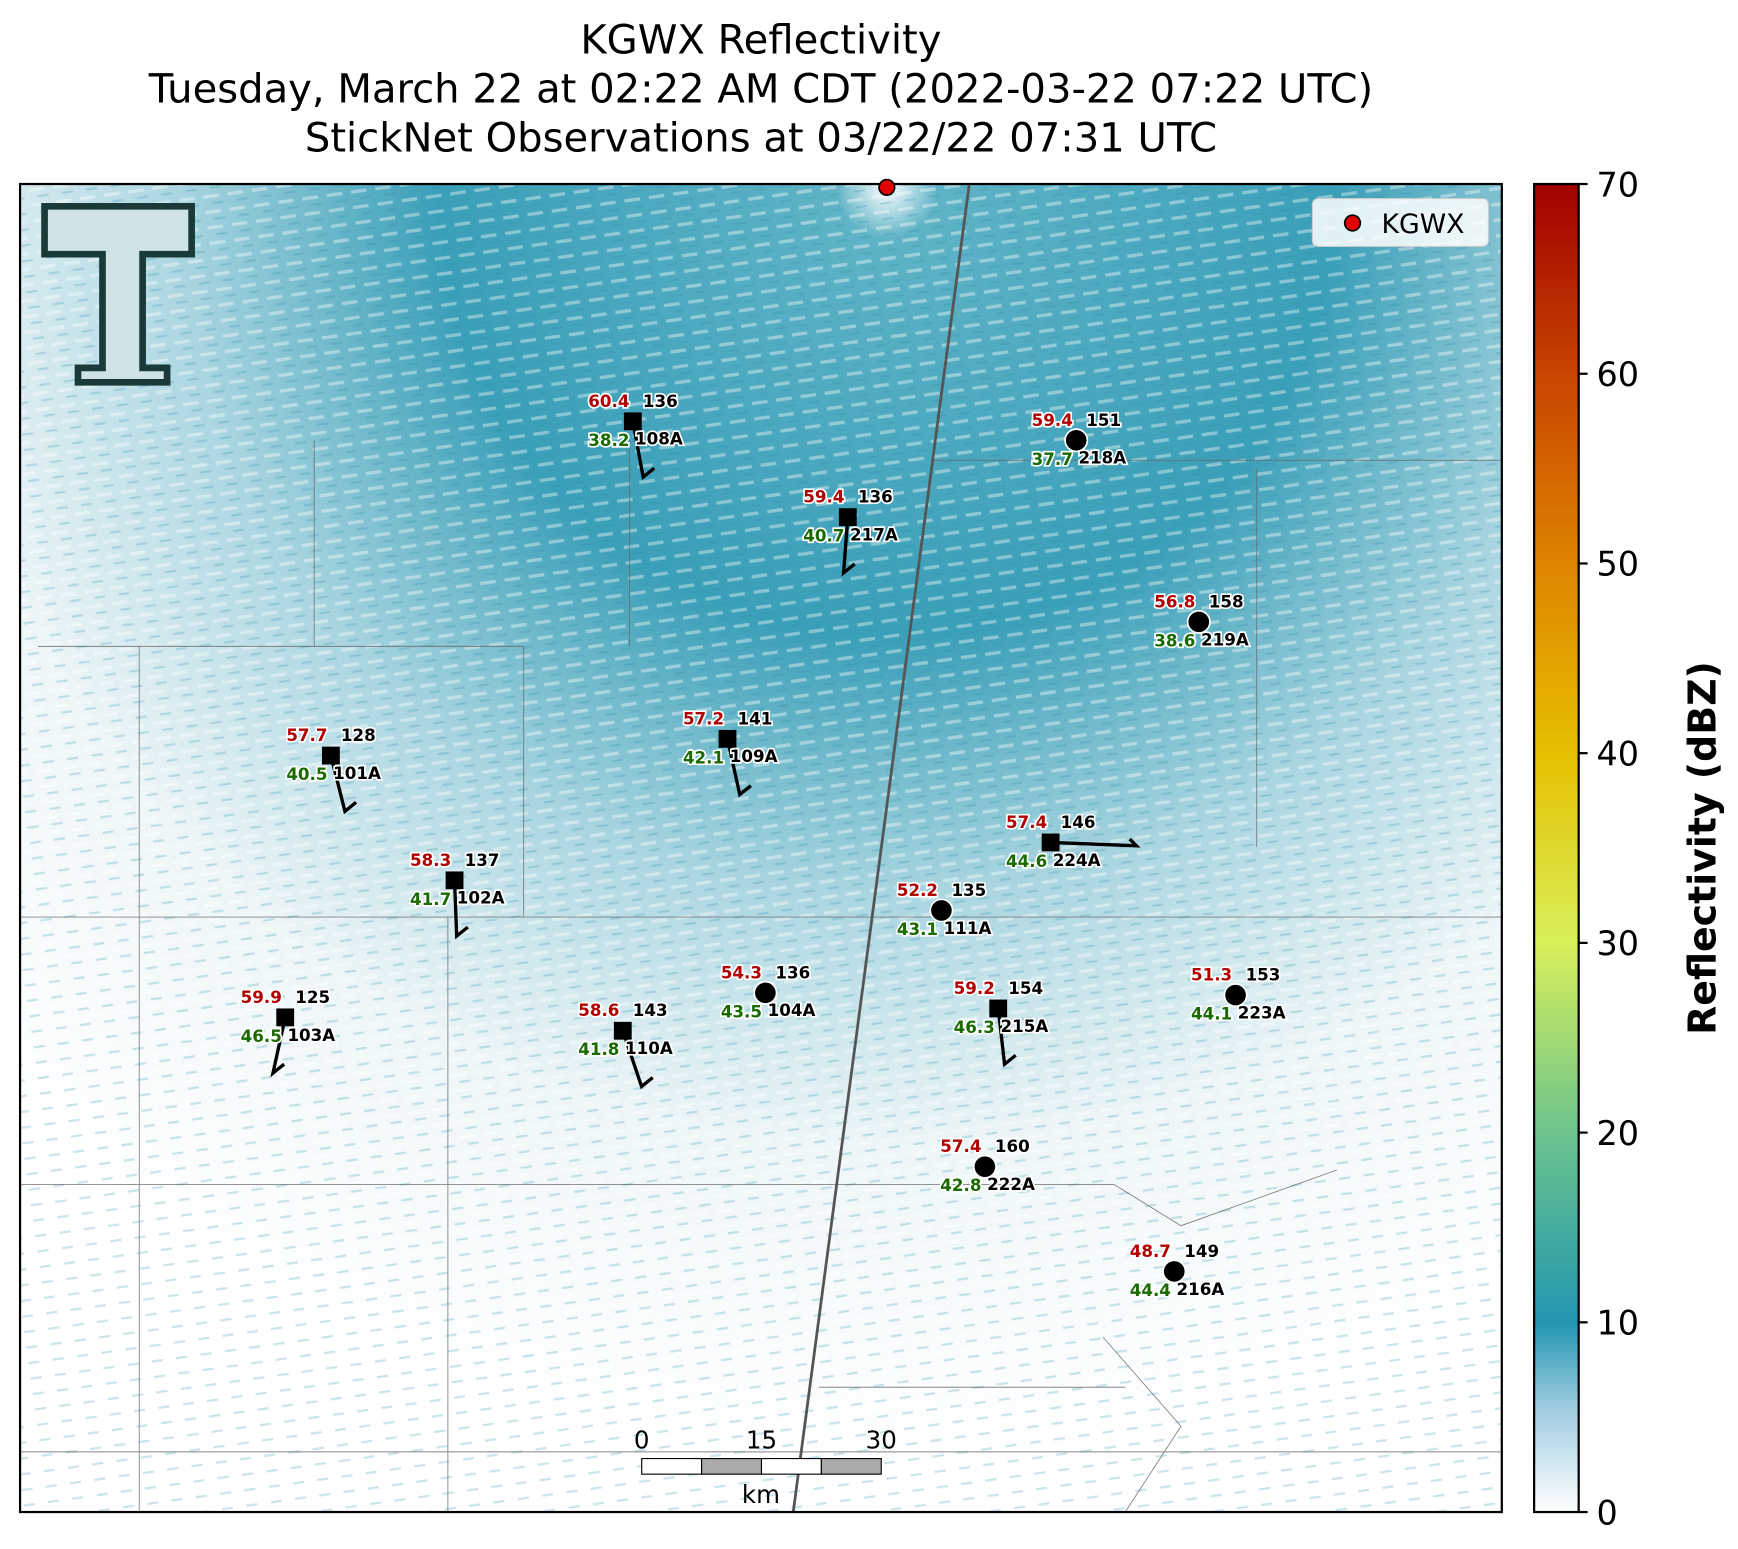  What do you see at coordinates (755, 718) in the screenshot?
I see `pressure: 141` at bounding box center [755, 718].